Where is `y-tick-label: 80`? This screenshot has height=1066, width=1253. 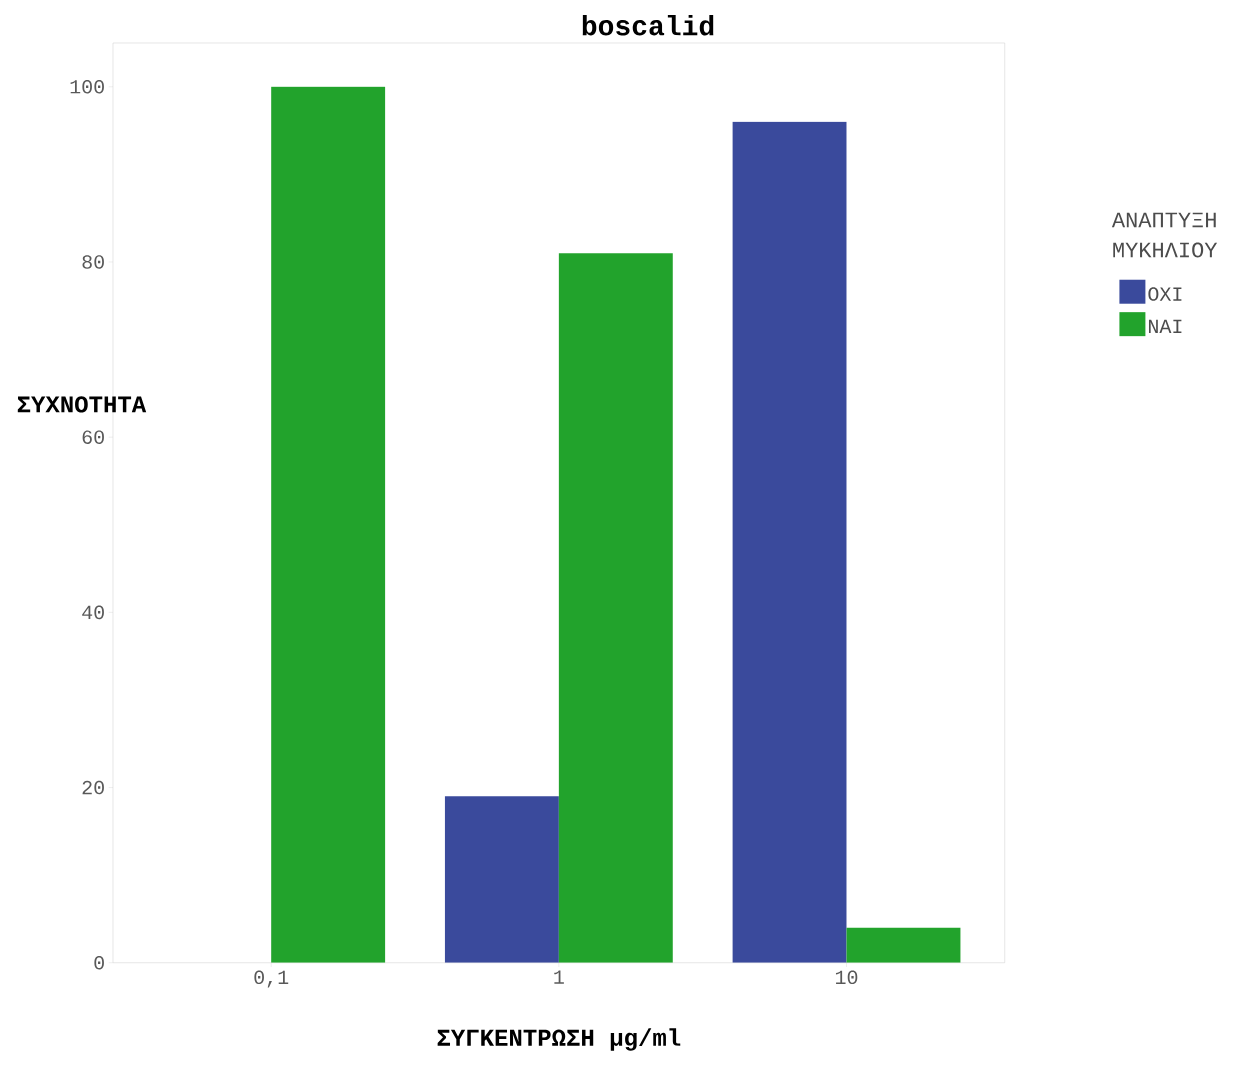
y-tick-label: 80 is located at coordinates (93, 262).